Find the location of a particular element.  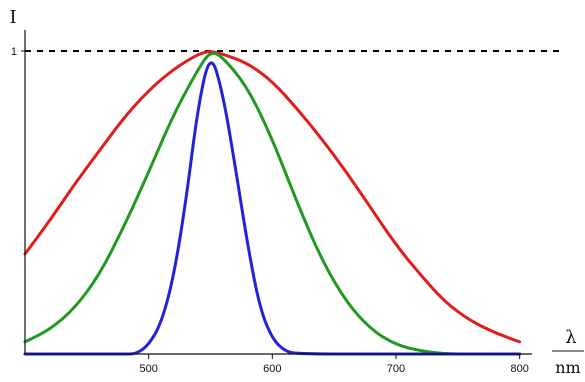

y-axis-title: I is located at coordinates (12, 17).